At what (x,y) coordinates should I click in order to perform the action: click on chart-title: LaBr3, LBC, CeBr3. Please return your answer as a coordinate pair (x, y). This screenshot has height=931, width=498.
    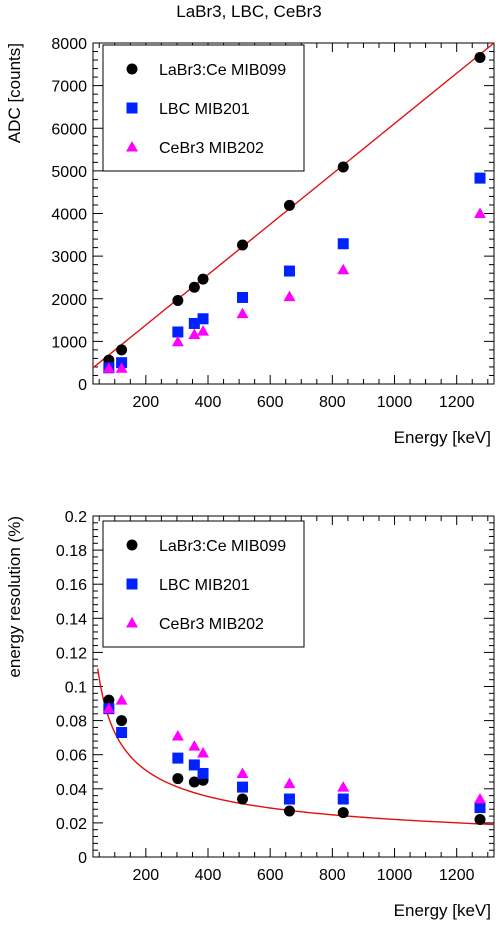
    Looking at the image, I should click on (249, 11).